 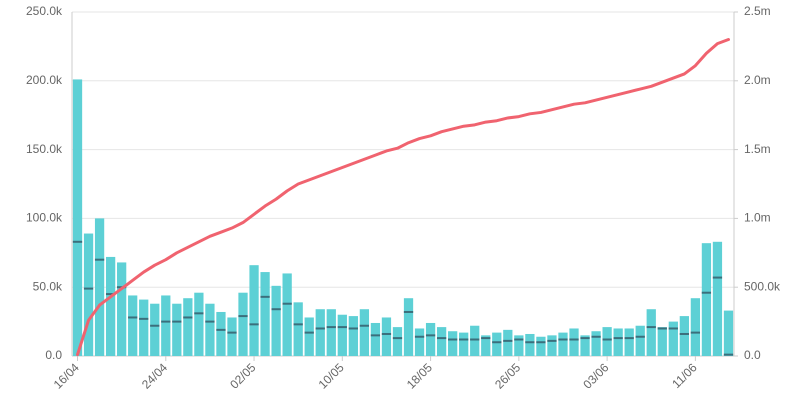 What do you see at coordinates (762, 286) in the screenshot?
I see `y2-tick-label: 500.0k` at bounding box center [762, 286].